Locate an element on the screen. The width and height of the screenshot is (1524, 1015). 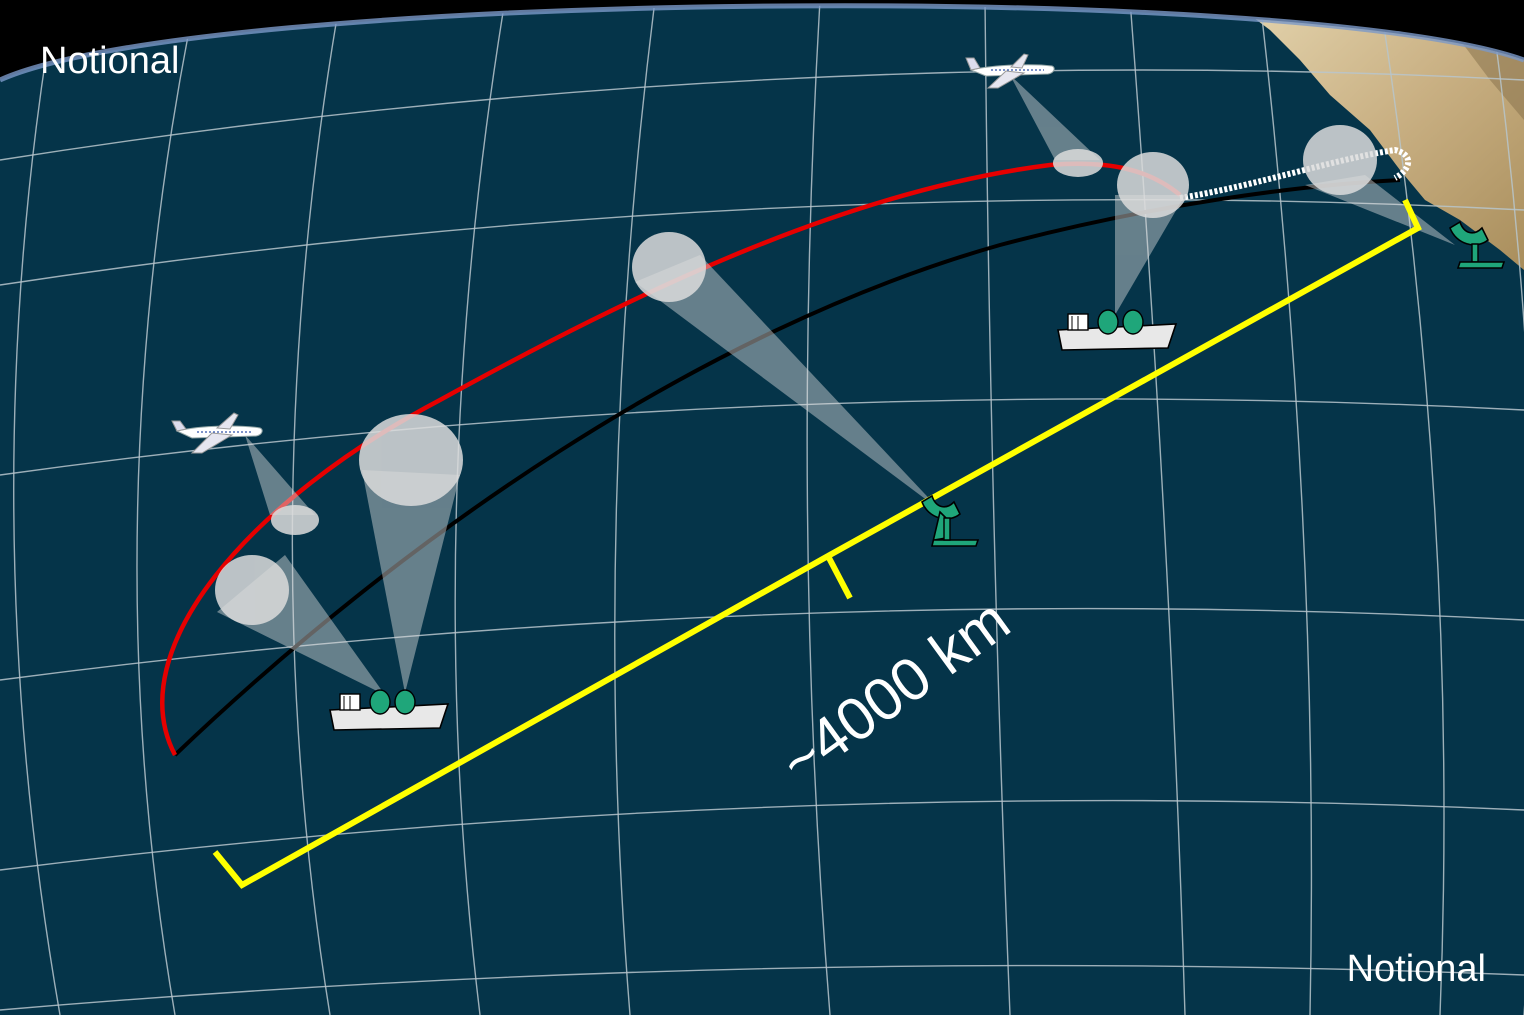
land-coast is located at coordinates (1377, 137).